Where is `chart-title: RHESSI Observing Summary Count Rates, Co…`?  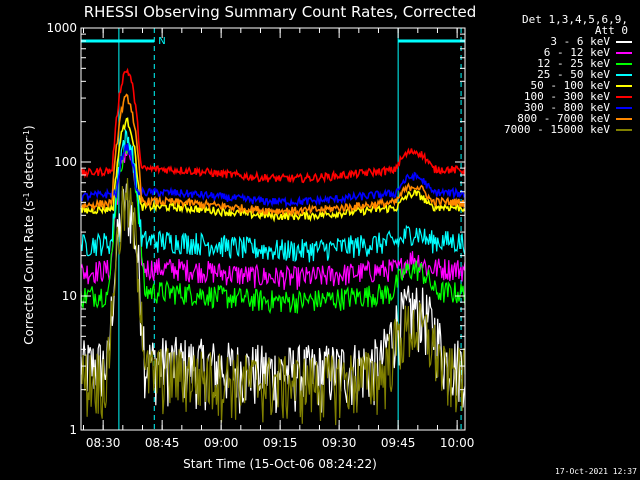 chart-title: RHESSI Observing Summary Count Rates, Co… is located at coordinates (280, 12).